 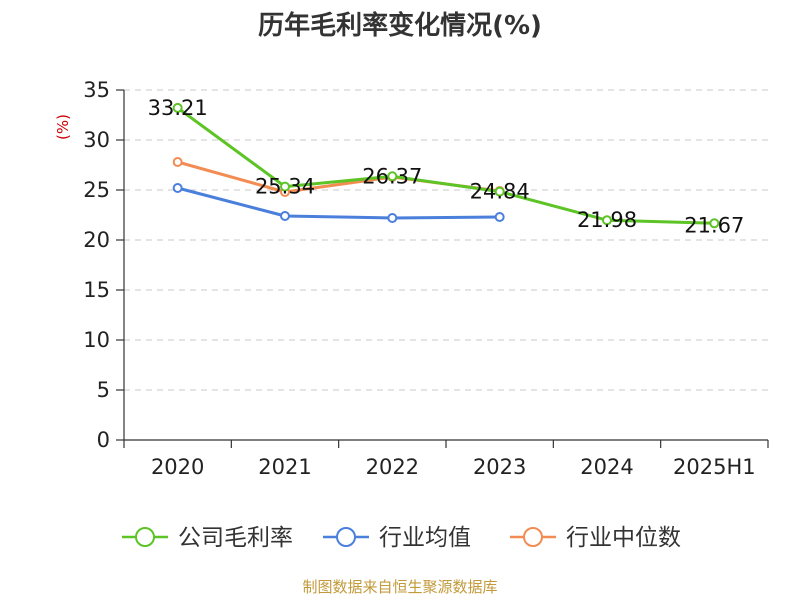 What do you see at coordinates (96, 340) in the screenshot?
I see `y-tick-label: 10` at bounding box center [96, 340].